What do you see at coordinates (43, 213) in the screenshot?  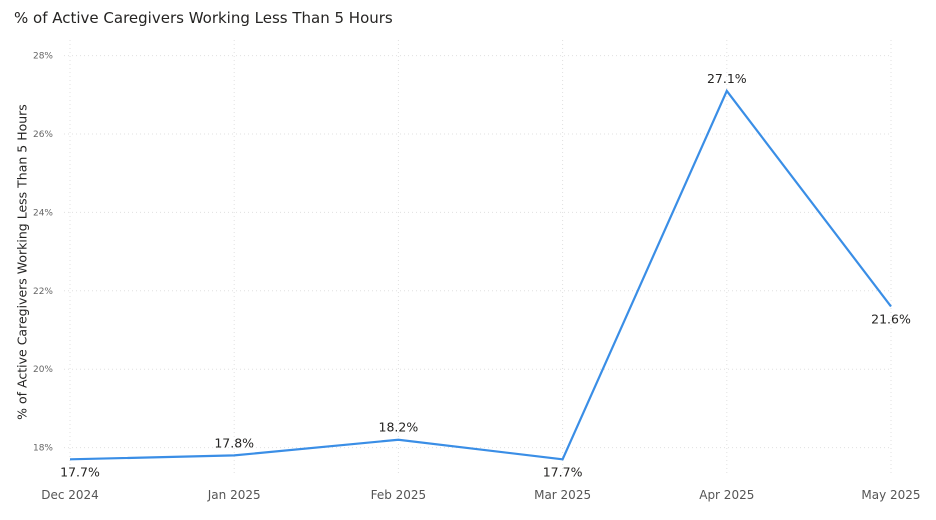 I see `y-tick-label: 24%` at bounding box center [43, 213].